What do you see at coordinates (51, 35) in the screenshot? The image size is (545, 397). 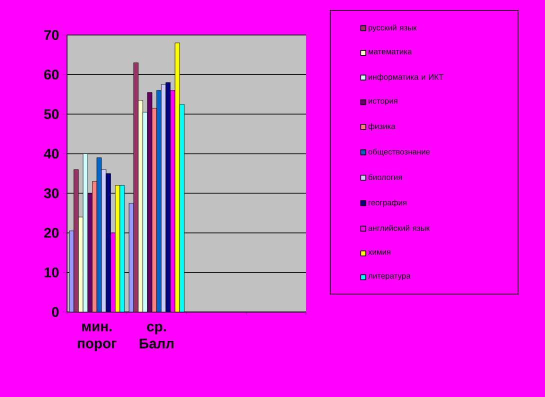 I see `y-tick-label: 70` at bounding box center [51, 35].